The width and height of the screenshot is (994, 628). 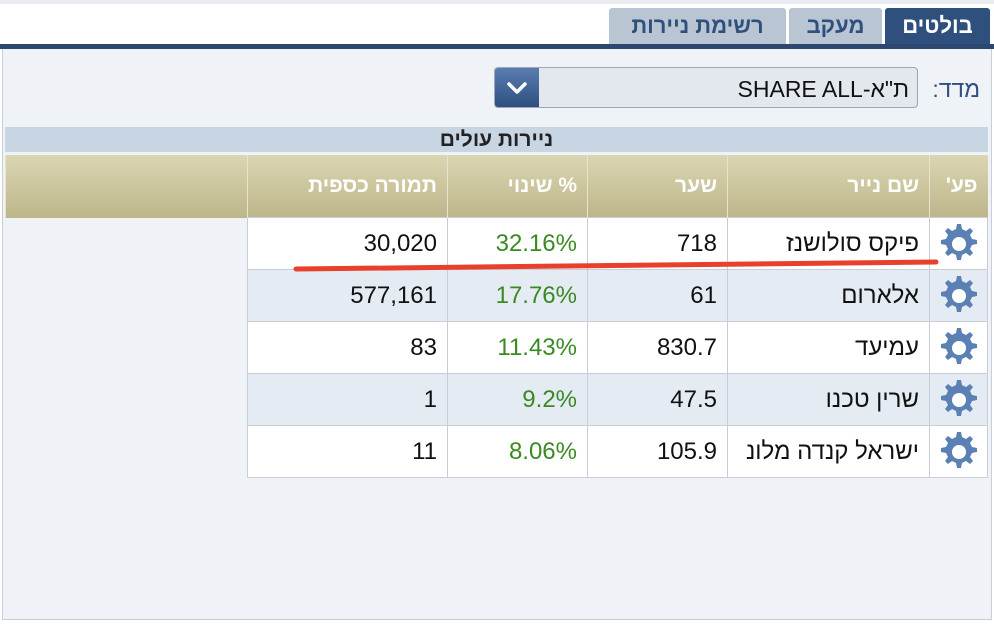 I want to click on table-cell: שרין טכנו, so click(x=828, y=399).